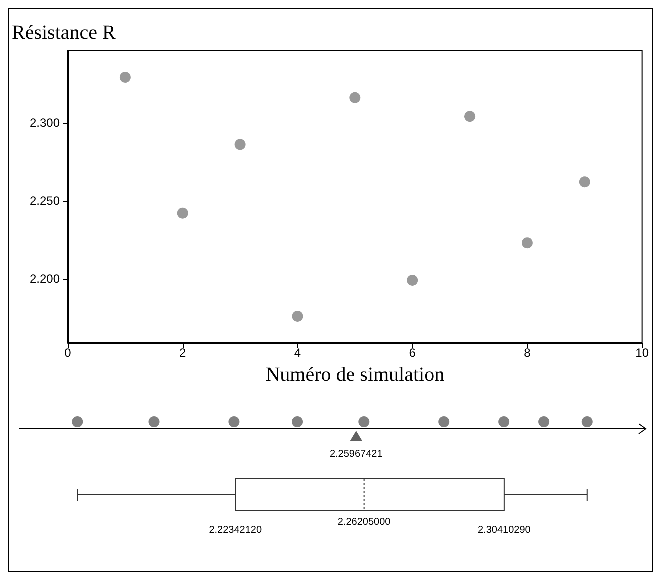 The width and height of the screenshot is (661, 580). What do you see at coordinates (643, 353) in the screenshot?
I see `x-tick-label: 10` at bounding box center [643, 353].